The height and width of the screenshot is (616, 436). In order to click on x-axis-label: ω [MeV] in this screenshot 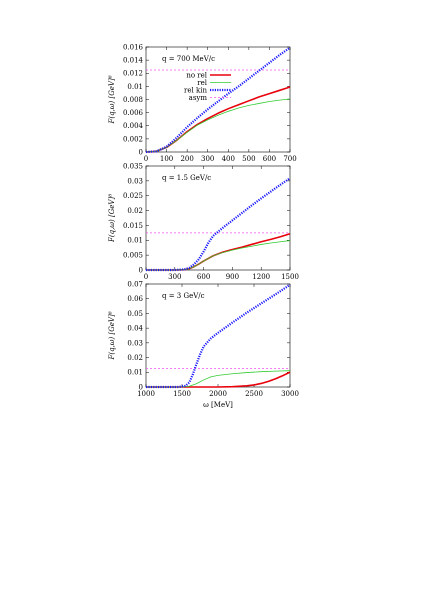, I will do `click(218, 405)`.